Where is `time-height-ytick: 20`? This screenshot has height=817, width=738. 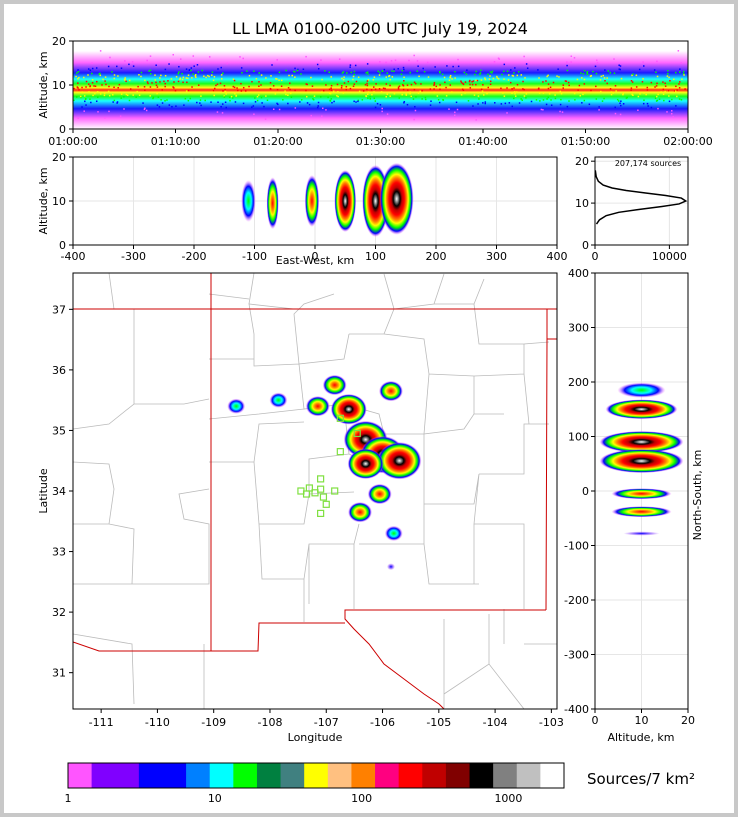 time-height-ytick: 20 is located at coordinates (59, 41).